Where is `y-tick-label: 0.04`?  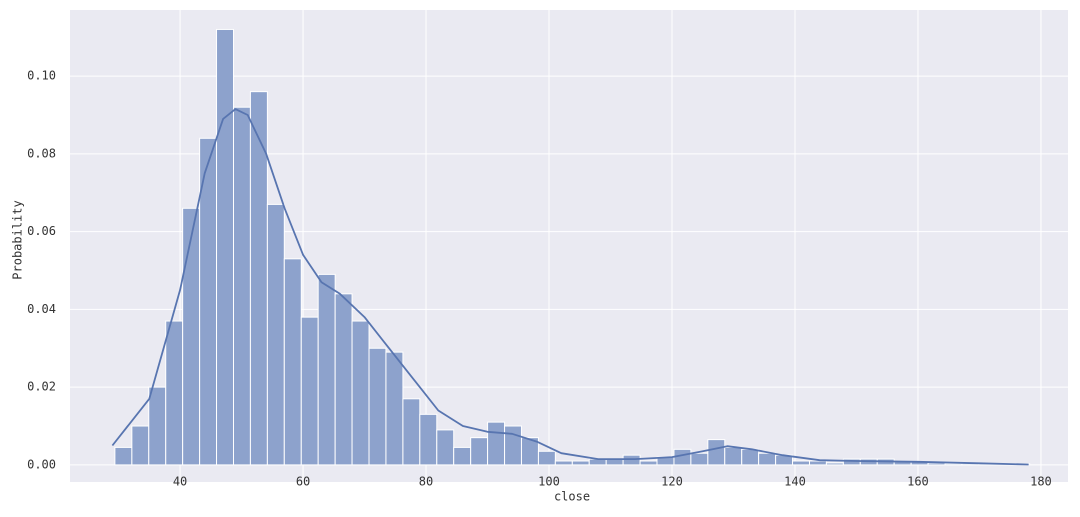 y-tick-label: 0.04 is located at coordinates (41, 309).